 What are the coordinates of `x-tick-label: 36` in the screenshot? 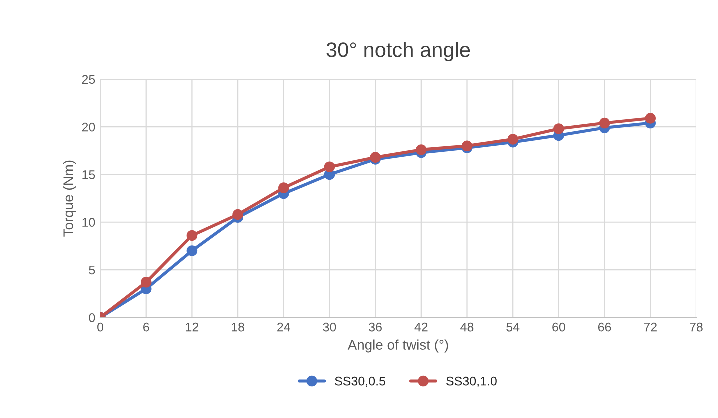 It's located at (375, 327).